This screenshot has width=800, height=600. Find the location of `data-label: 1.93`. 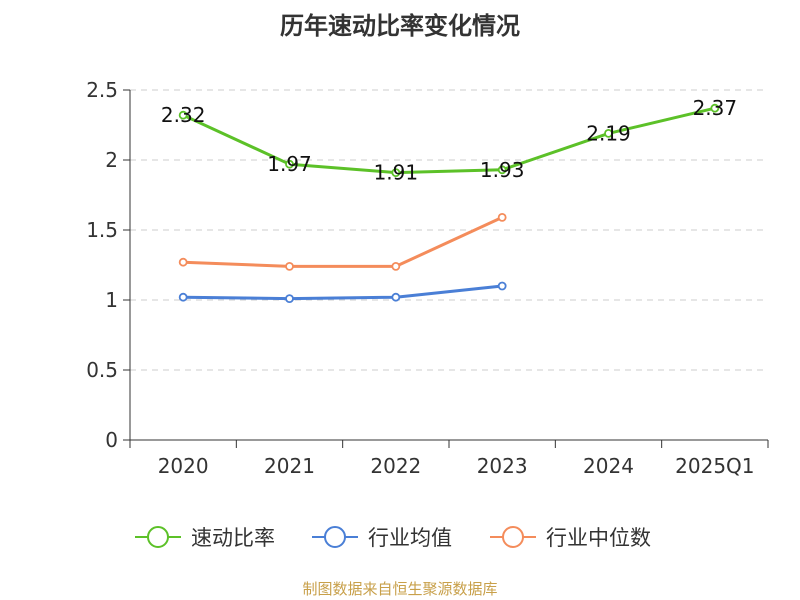

data-label: 1.93 is located at coordinates (502, 170).